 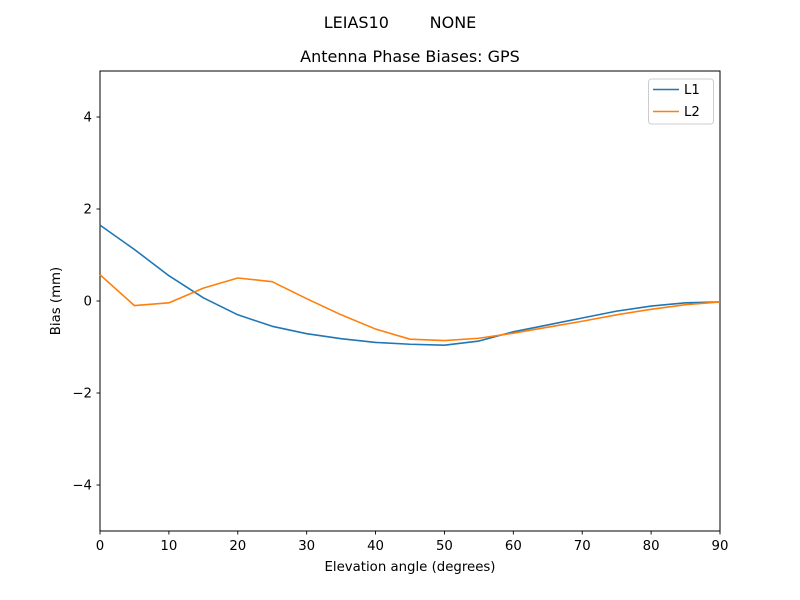 I want to click on x-tick-label: 0, so click(x=100, y=546).